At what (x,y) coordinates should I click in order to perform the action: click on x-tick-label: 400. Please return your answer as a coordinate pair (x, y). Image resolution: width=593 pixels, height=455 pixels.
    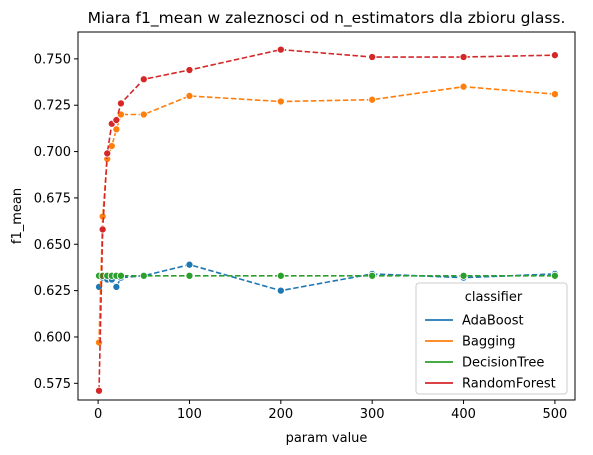
    Looking at the image, I should click on (463, 414).